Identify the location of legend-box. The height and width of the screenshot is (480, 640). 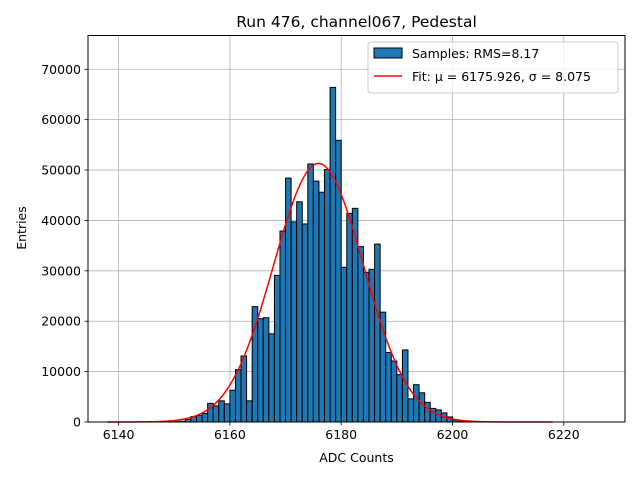
(493, 67).